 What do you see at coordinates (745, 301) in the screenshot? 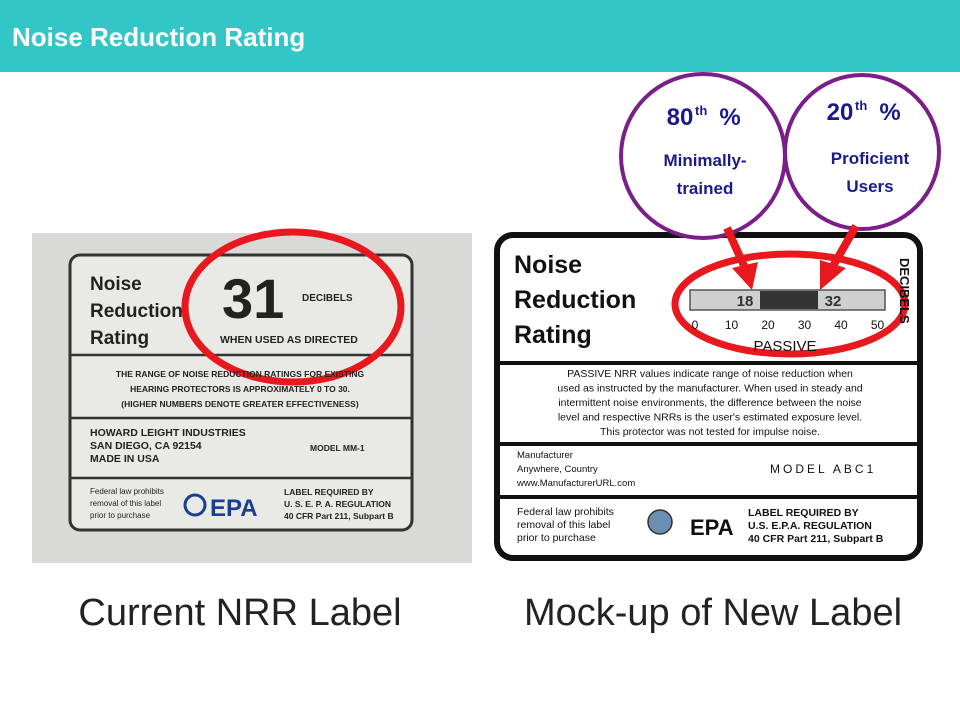
I see `range-low: 18` at bounding box center [745, 301].